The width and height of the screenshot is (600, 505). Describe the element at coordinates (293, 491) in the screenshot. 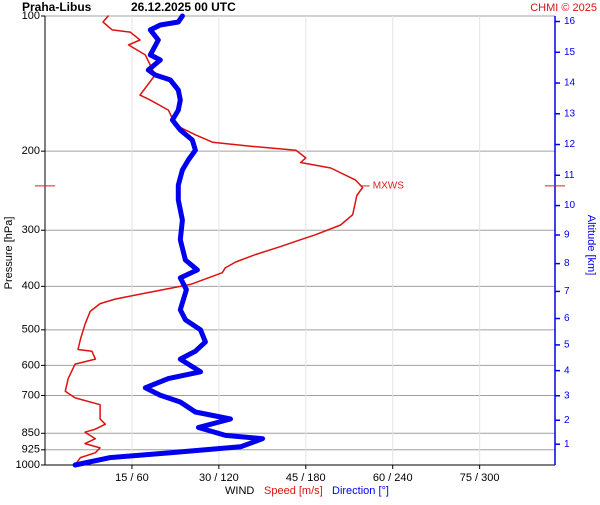

I see `legend-entry: Speed [m/s]` at that location.